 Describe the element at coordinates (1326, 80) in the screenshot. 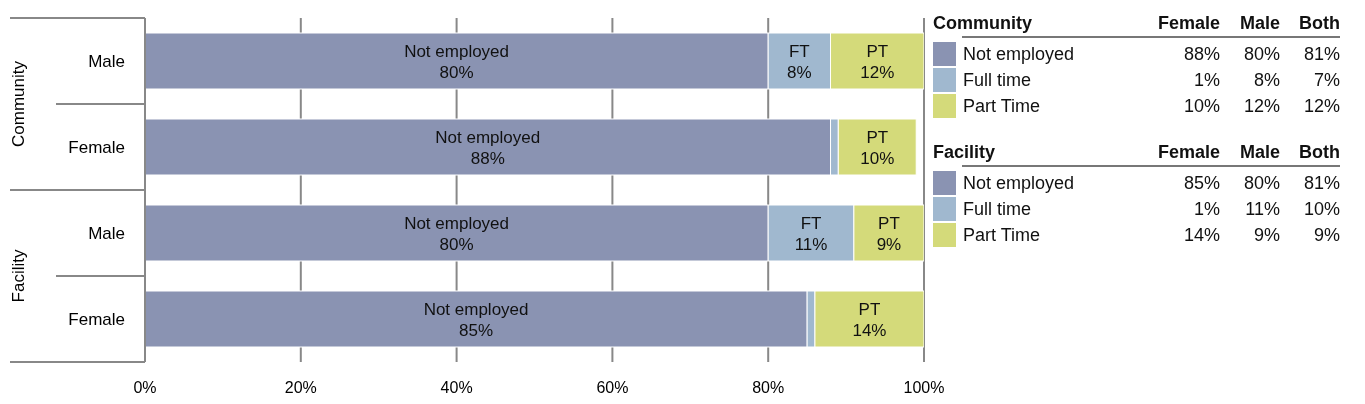

I see `text: 7%` at that location.